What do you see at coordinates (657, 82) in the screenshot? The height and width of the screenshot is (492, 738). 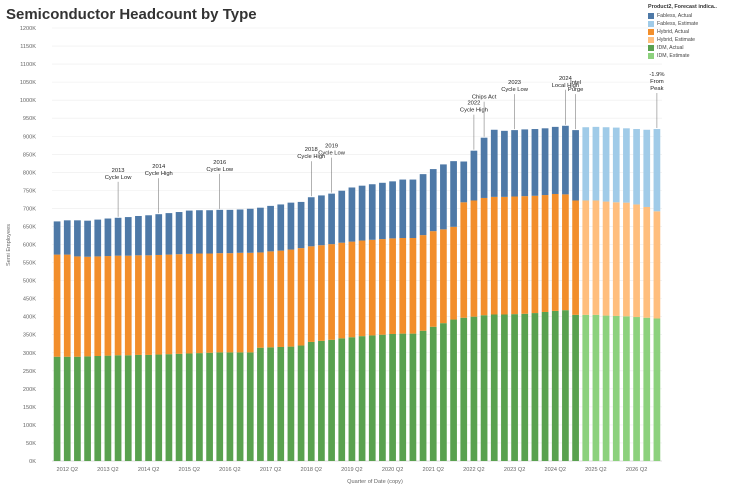 I see `annotation-label: From` at bounding box center [657, 82].